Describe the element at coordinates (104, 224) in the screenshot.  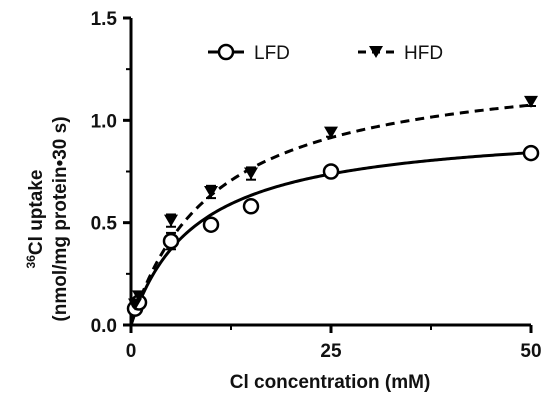
I see `y-tick-label: 0.5` at that location.